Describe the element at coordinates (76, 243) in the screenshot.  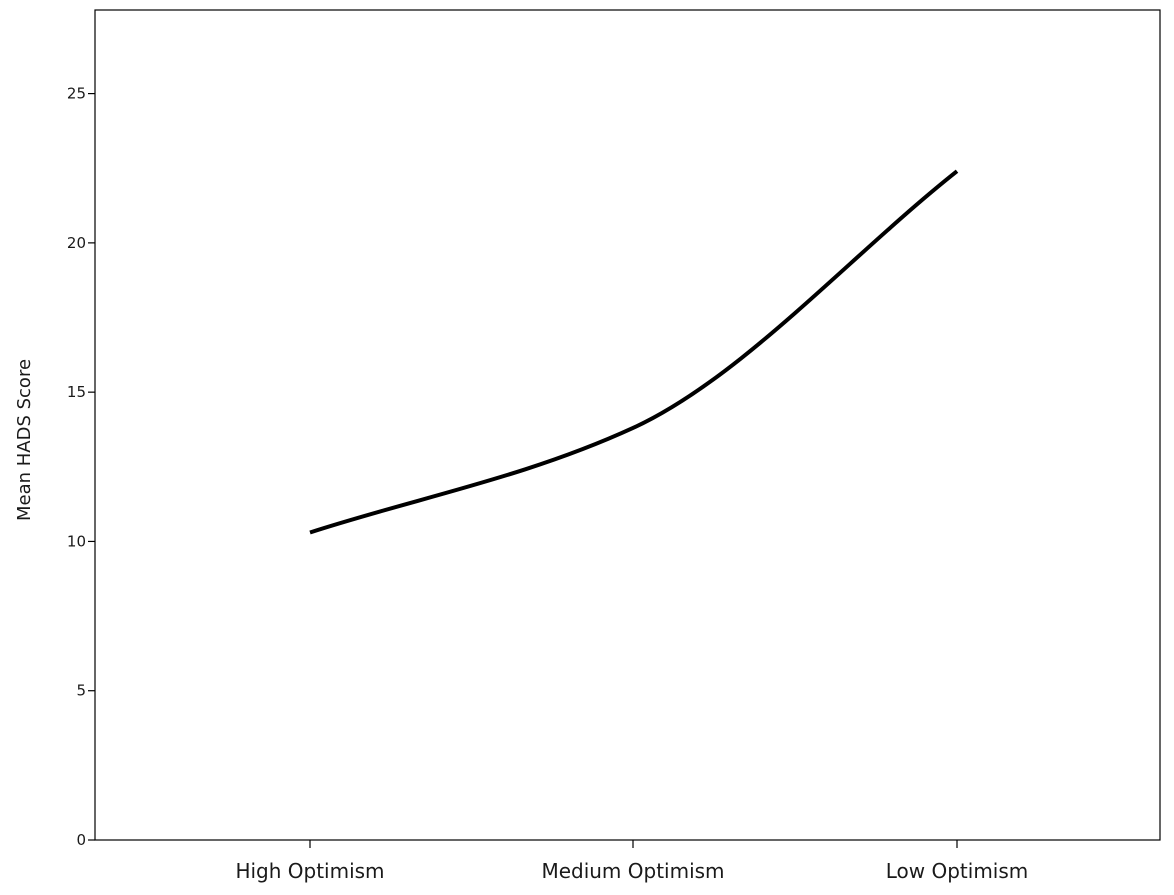
I see `y-tick-label: 20` at that location.